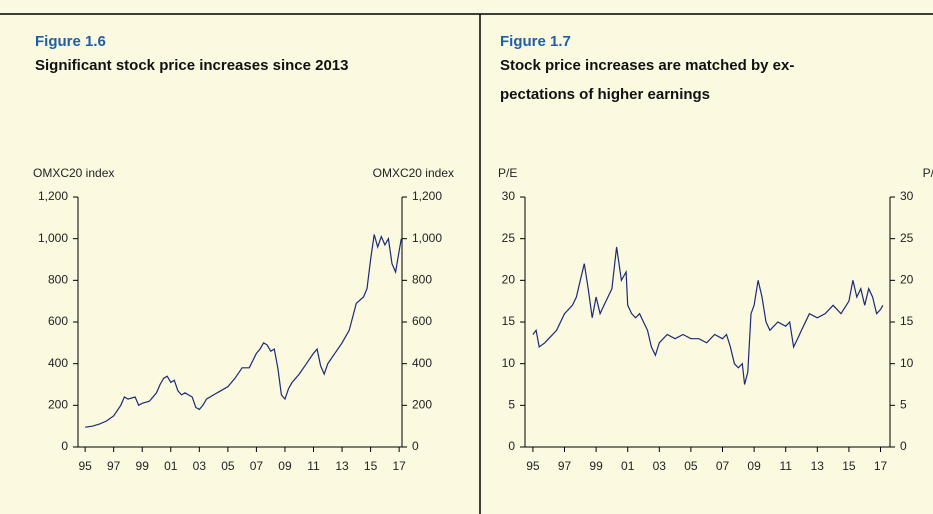  I want to click on y2-tick-label: 800, so click(422, 280).